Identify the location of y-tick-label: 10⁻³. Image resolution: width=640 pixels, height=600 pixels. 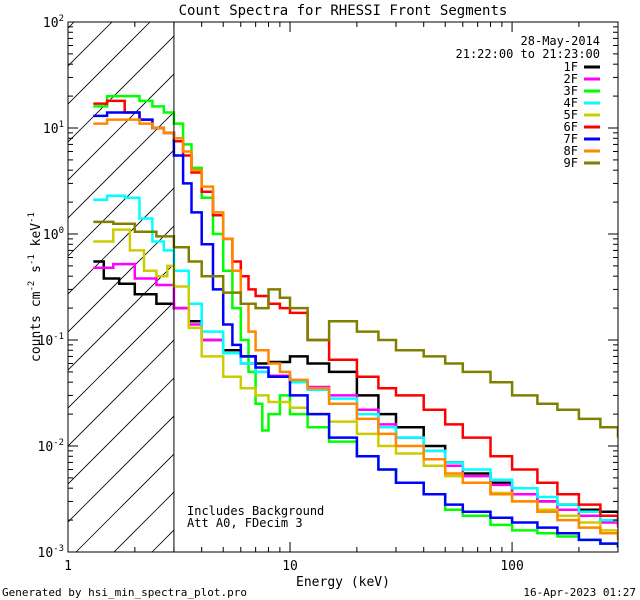
(51, 552).